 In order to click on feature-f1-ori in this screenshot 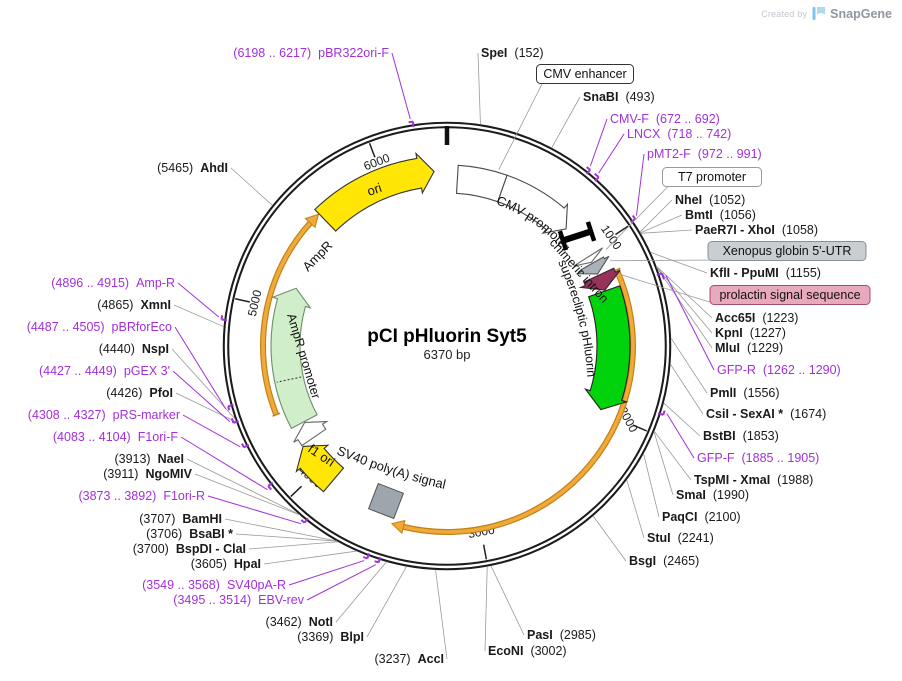, I will do `click(320, 468)`.